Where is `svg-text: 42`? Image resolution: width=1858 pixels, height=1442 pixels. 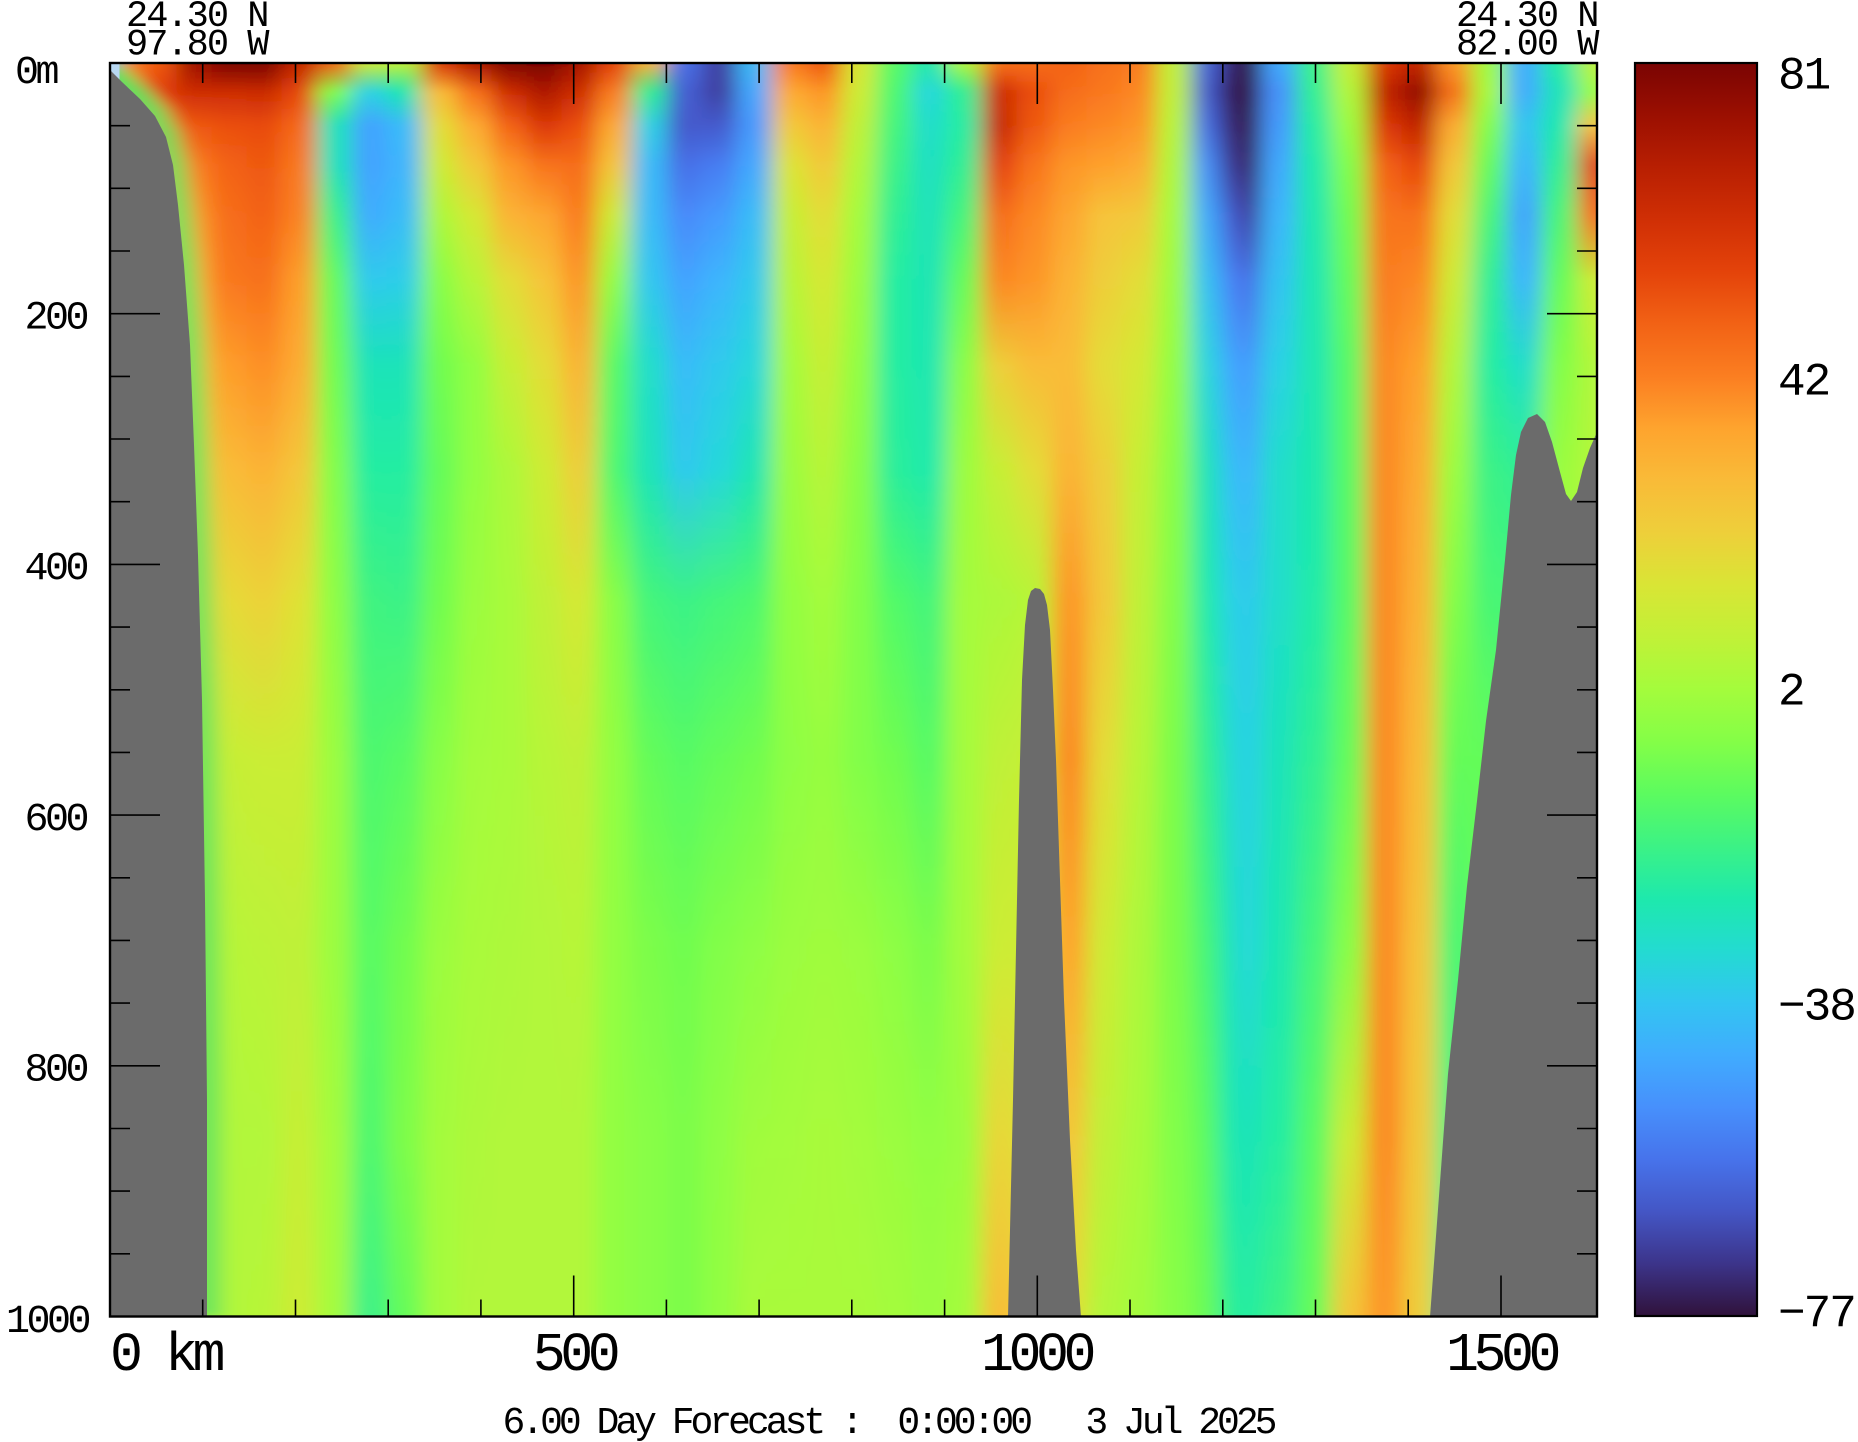 svg-text: 42 is located at coordinates (1803, 383).